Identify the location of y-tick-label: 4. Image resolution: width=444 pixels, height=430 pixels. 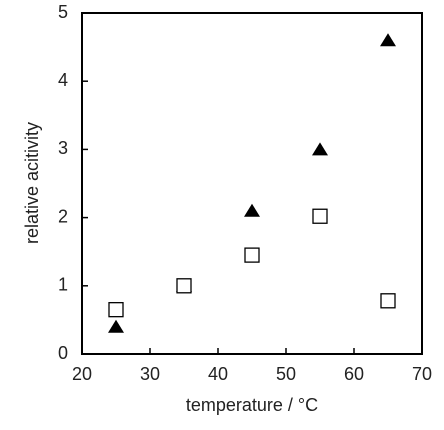
(63, 80).